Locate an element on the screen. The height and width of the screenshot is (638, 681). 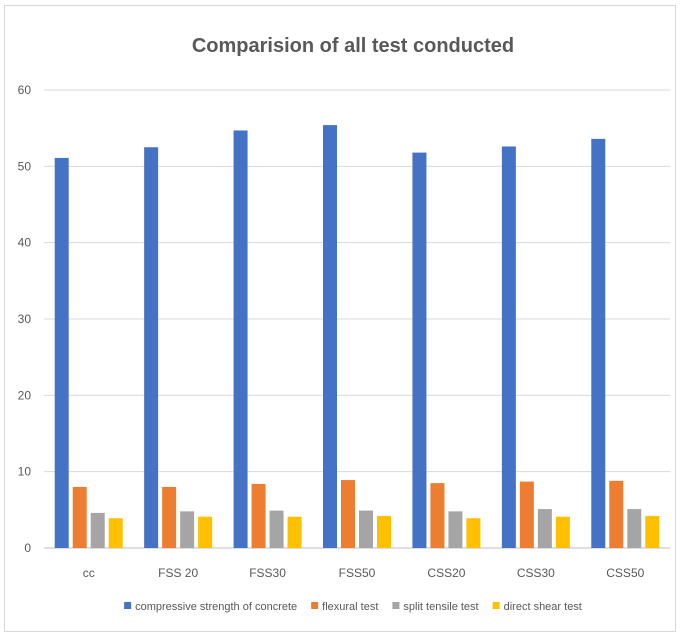
legend-label: compressive strength of concrete is located at coordinates (216, 607).